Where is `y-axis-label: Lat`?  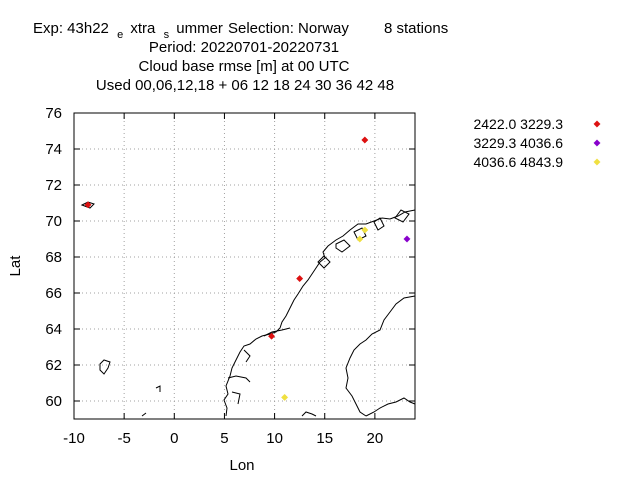
y-axis-label: Lat is located at coordinates (15, 266).